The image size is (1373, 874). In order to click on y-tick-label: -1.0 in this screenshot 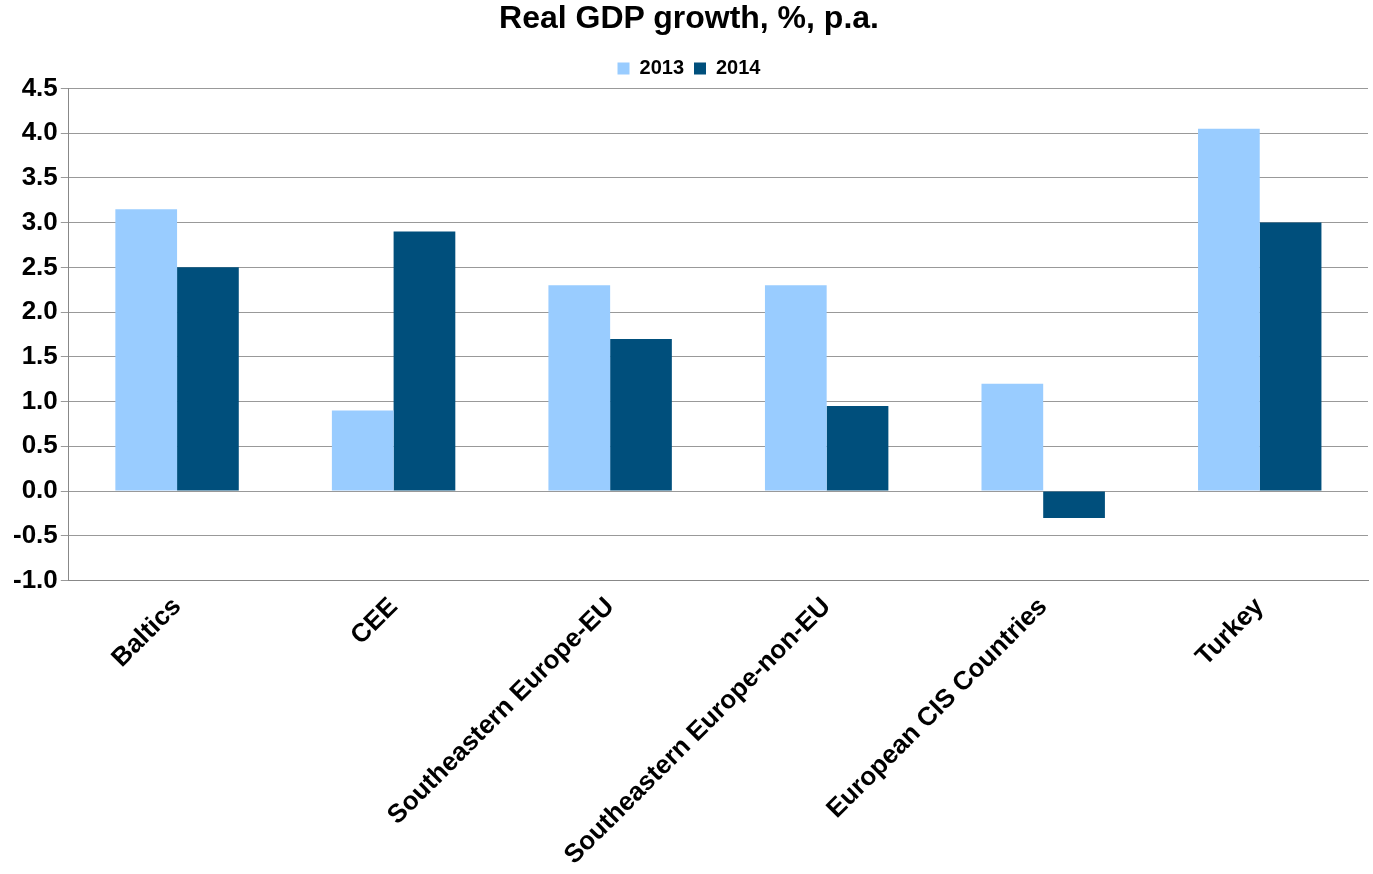, I will do `click(35, 578)`.